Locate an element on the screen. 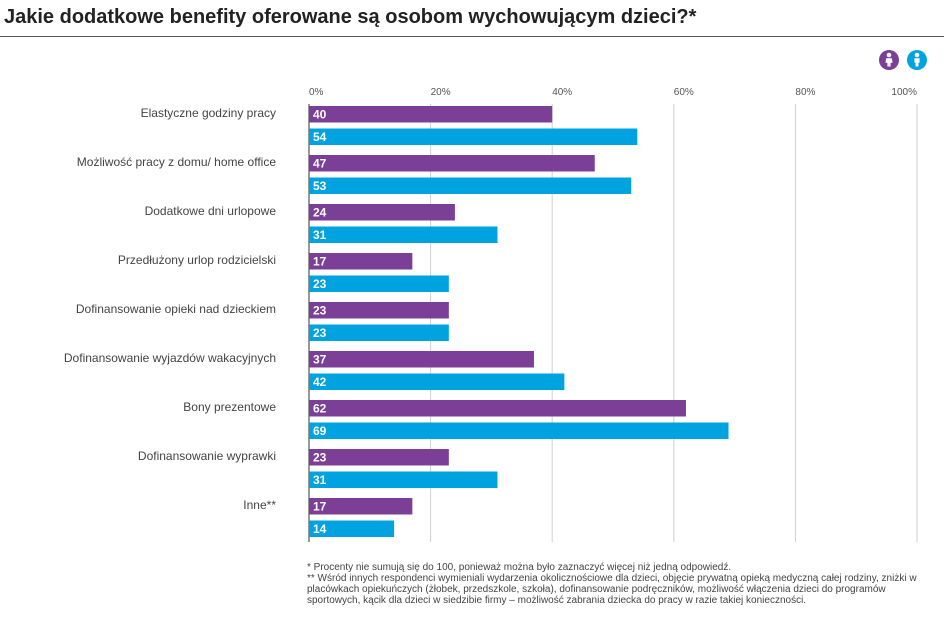 The image size is (946, 632). man-icon is located at coordinates (917, 60).